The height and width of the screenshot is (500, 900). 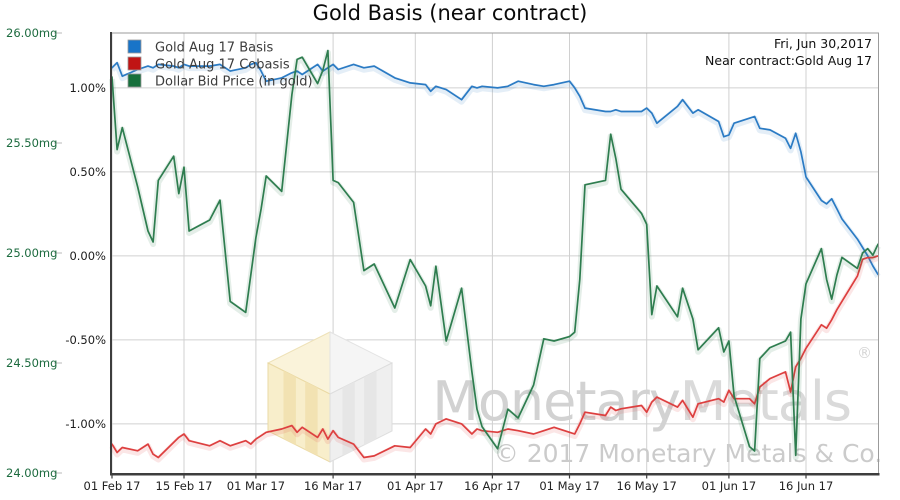 I want to click on legend-label: Dollar Bid Price (in gold), so click(x=234, y=82).